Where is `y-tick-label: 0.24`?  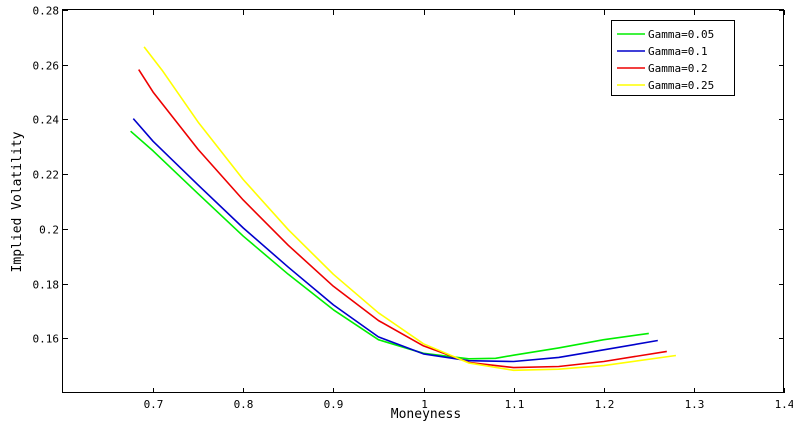
y-tick-label: 0.24 is located at coordinates (46, 120).